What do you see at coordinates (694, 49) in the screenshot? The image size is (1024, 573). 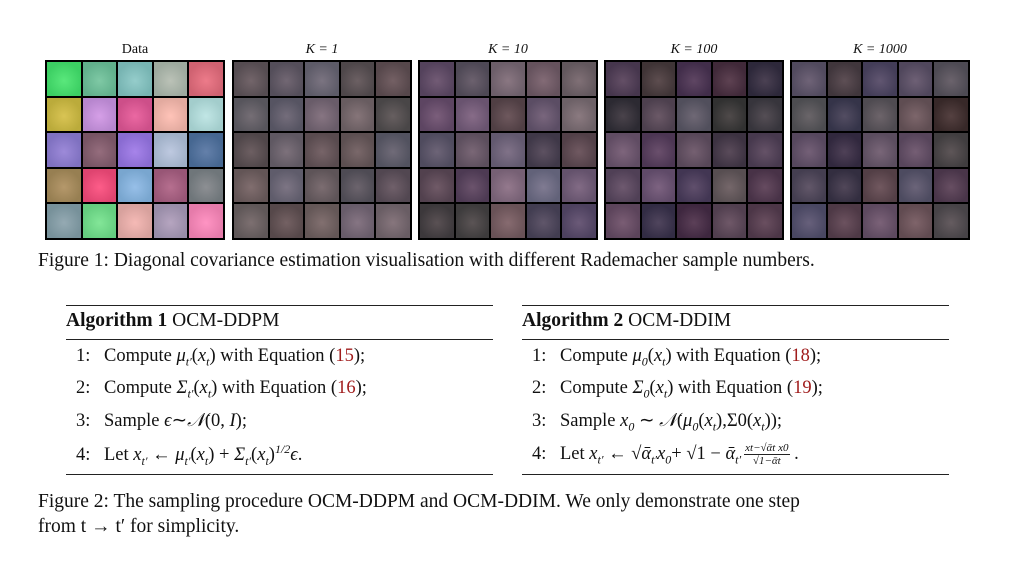 I see `panel-label: K = 100` at bounding box center [694, 49].